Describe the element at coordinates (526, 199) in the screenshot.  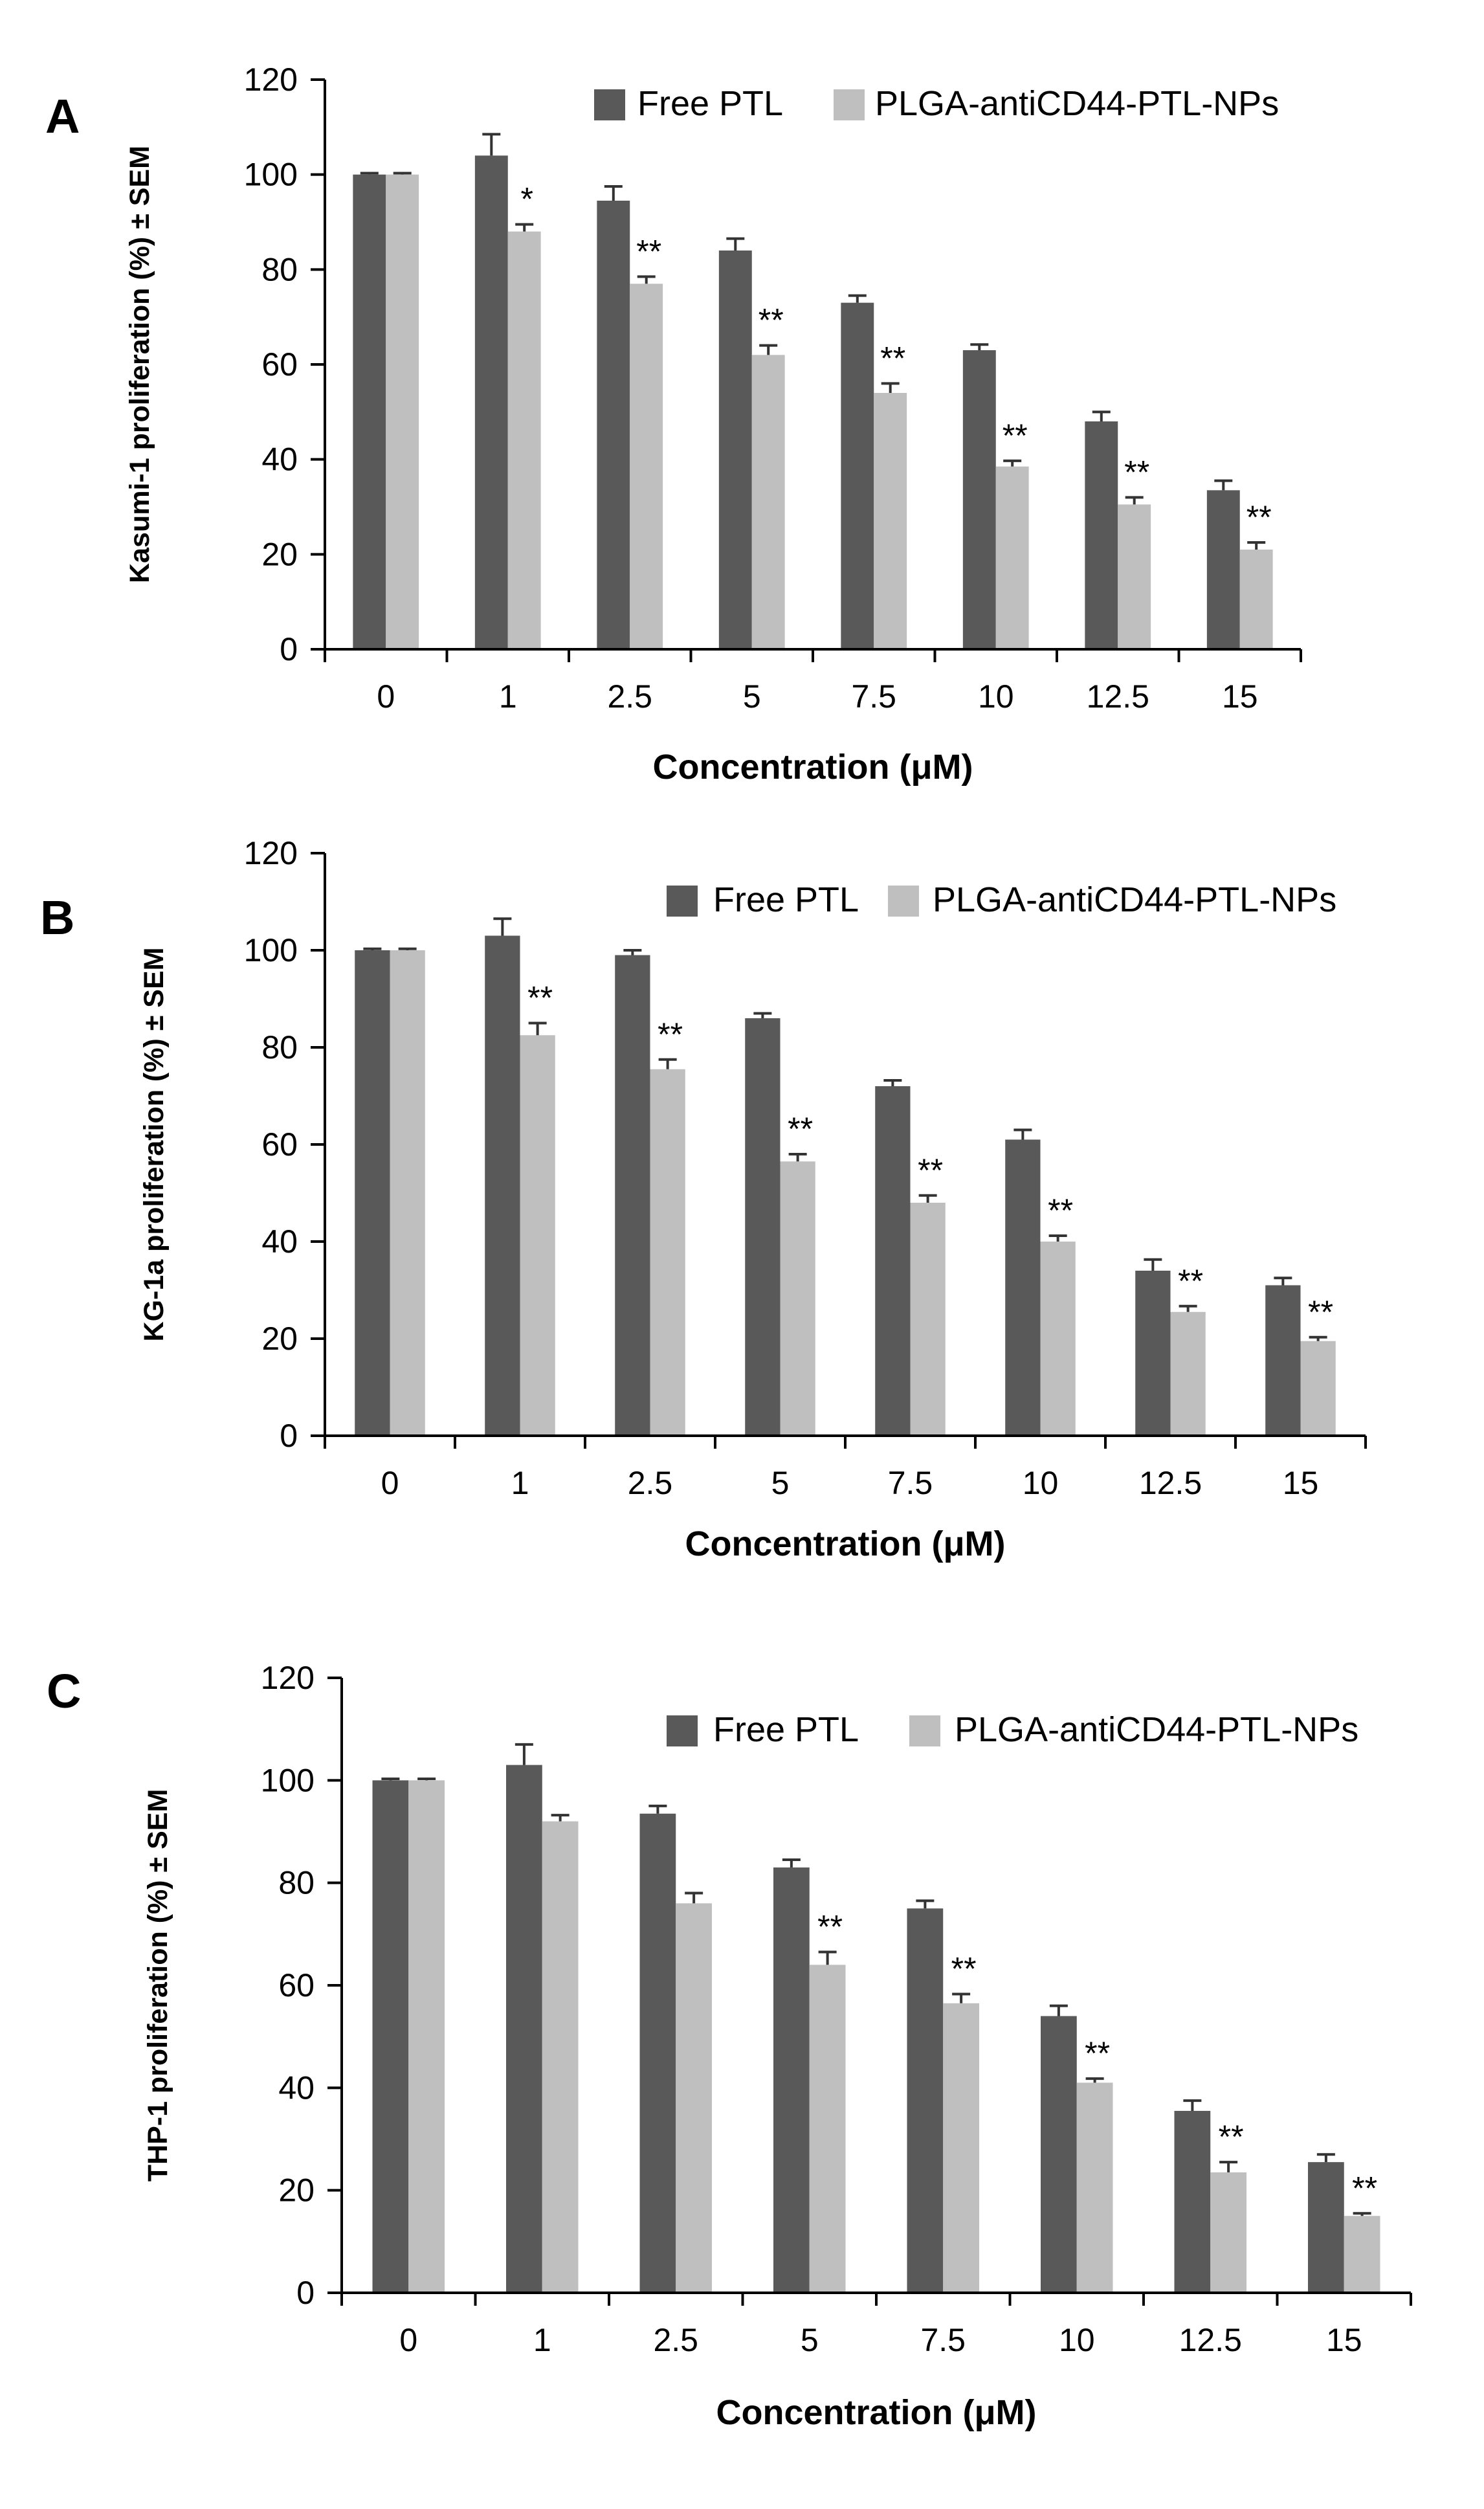
I see `significance-marker: *` at that location.